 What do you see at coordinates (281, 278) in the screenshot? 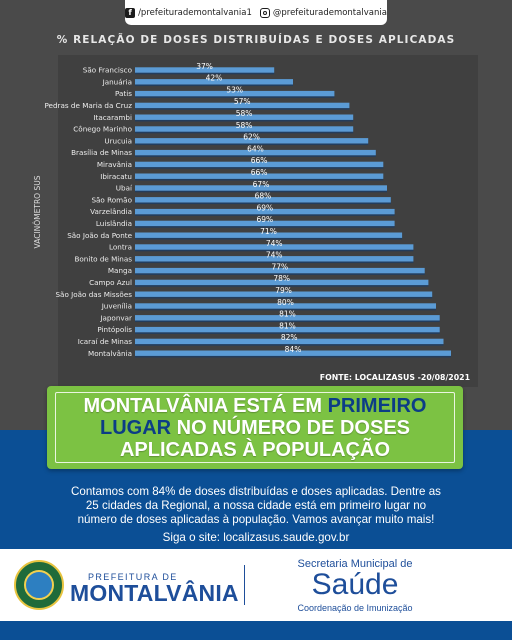
I see `data-label: 78%` at bounding box center [281, 278].